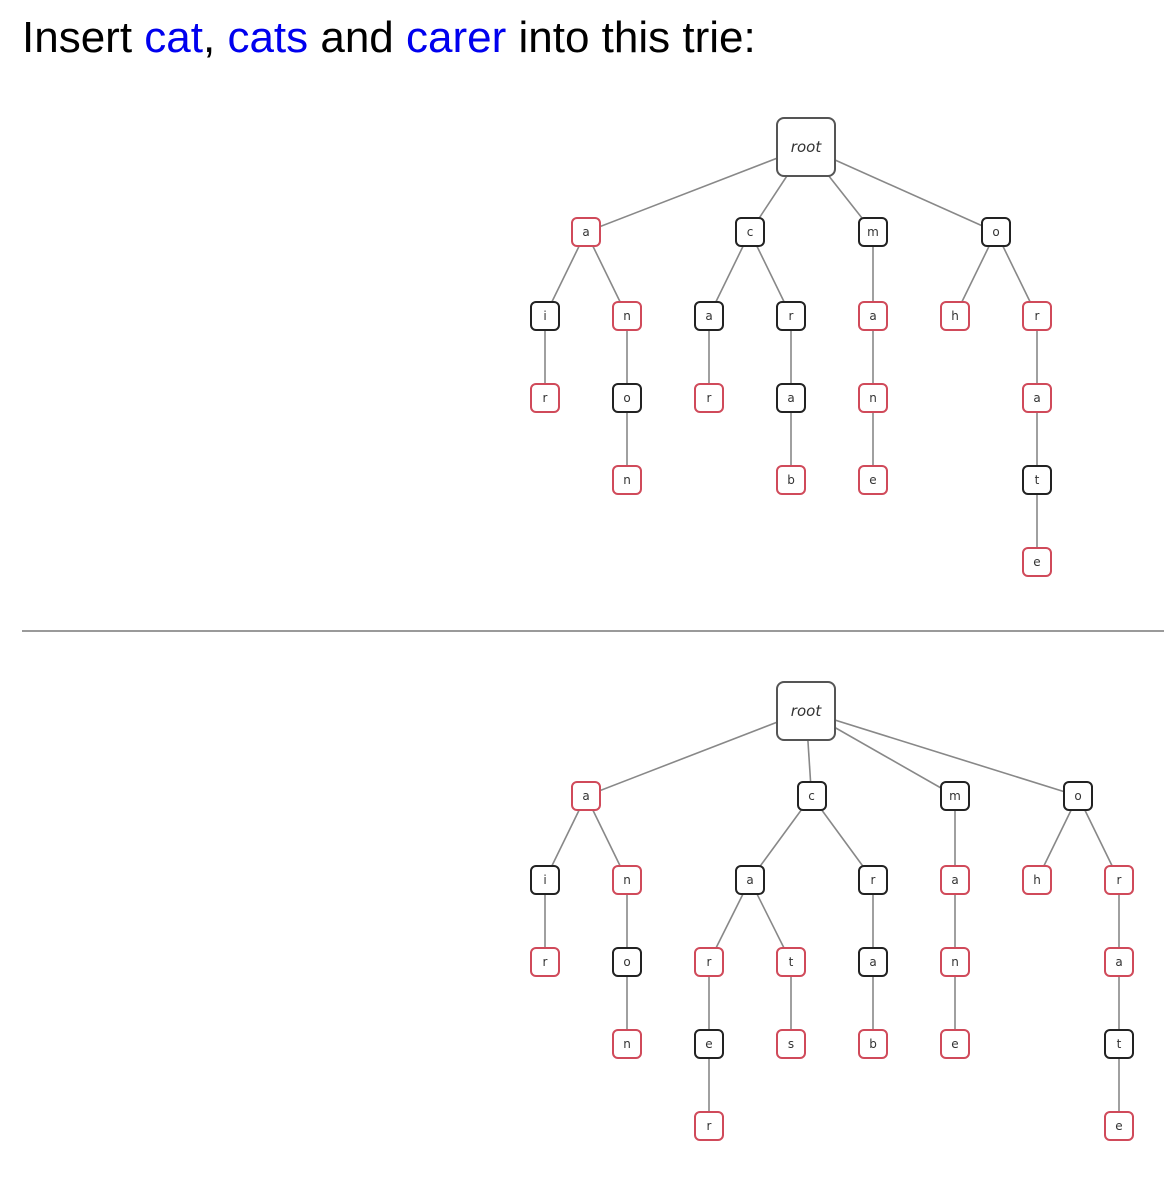 This screenshot has width=1164, height=1194. Describe the element at coordinates (630, 37) in the screenshot. I see `title-suffix: into this trie:` at that location.